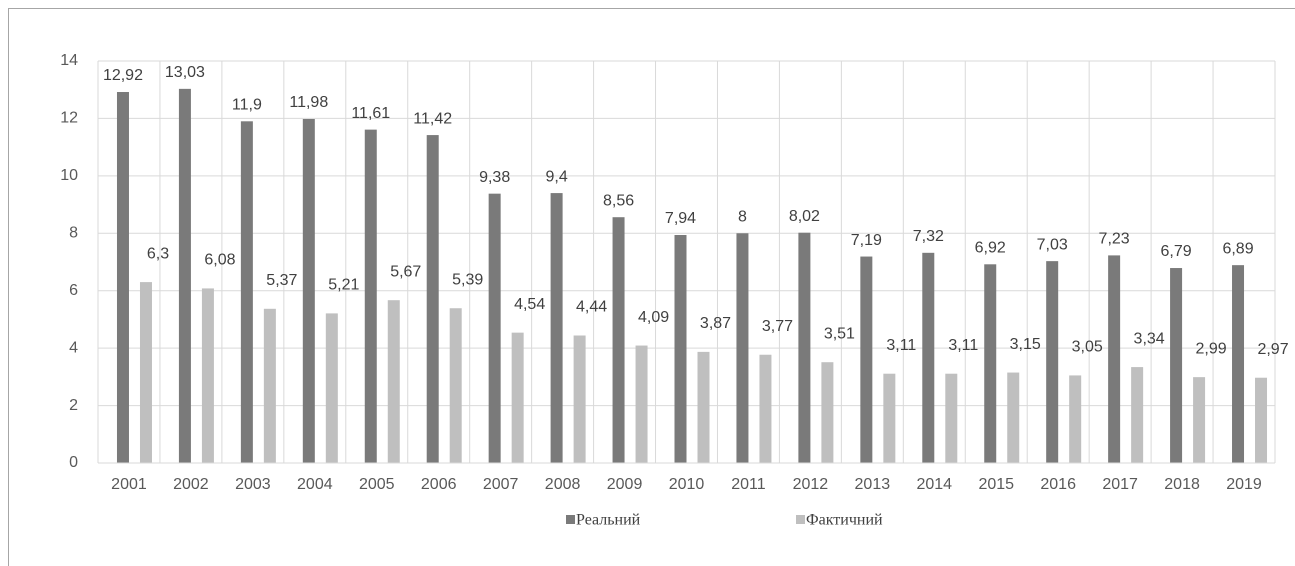  Describe the element at coordinates (69, 118) in the screenshot. I see `y-tick-label: 12` at that location.